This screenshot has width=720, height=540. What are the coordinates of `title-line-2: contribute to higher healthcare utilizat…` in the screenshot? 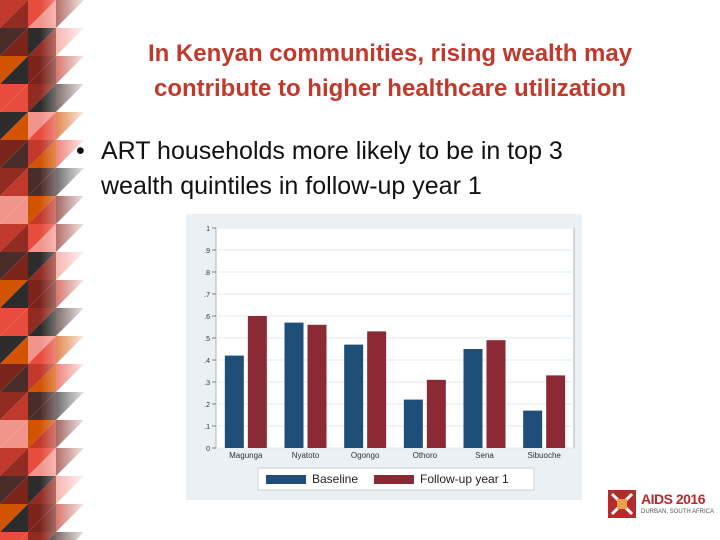 It's located at (390, 88).